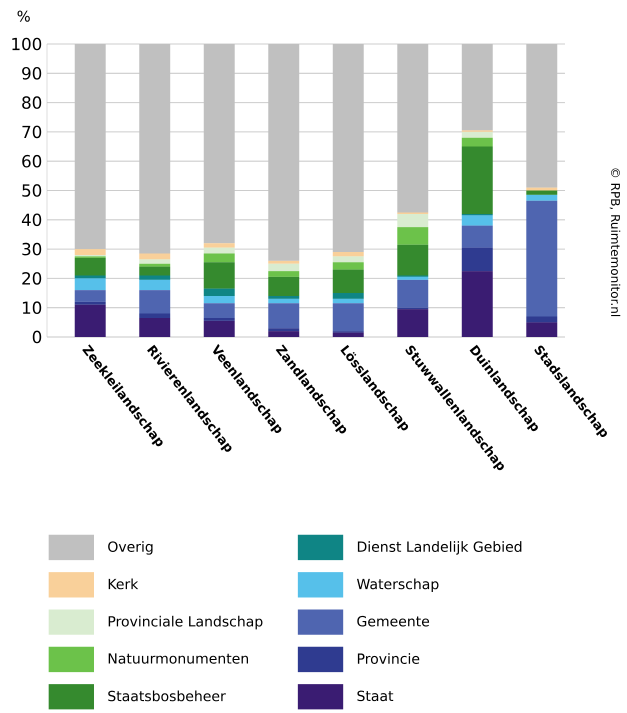 Image resolution: width=627 pixels, height=713 pixels. I want to click on legend-label: Provinciale Landschap, so click(185, 623).